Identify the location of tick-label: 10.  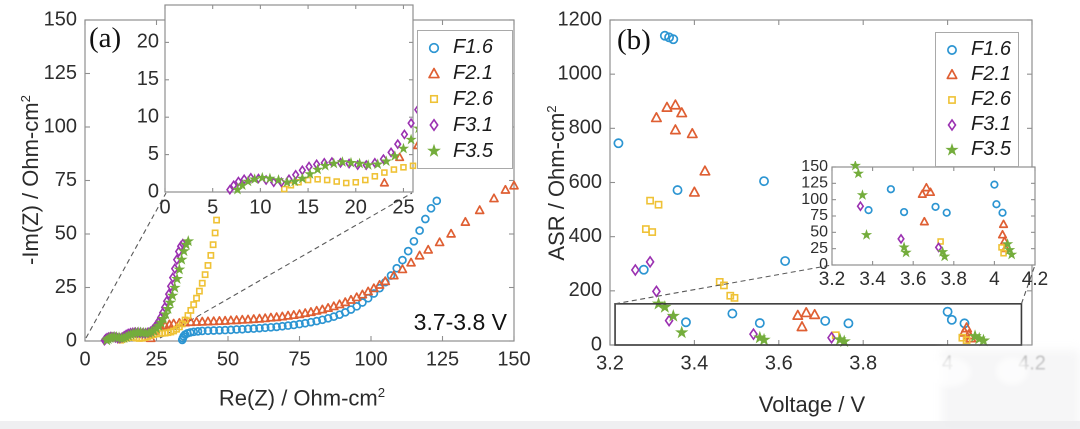
(260, 208).